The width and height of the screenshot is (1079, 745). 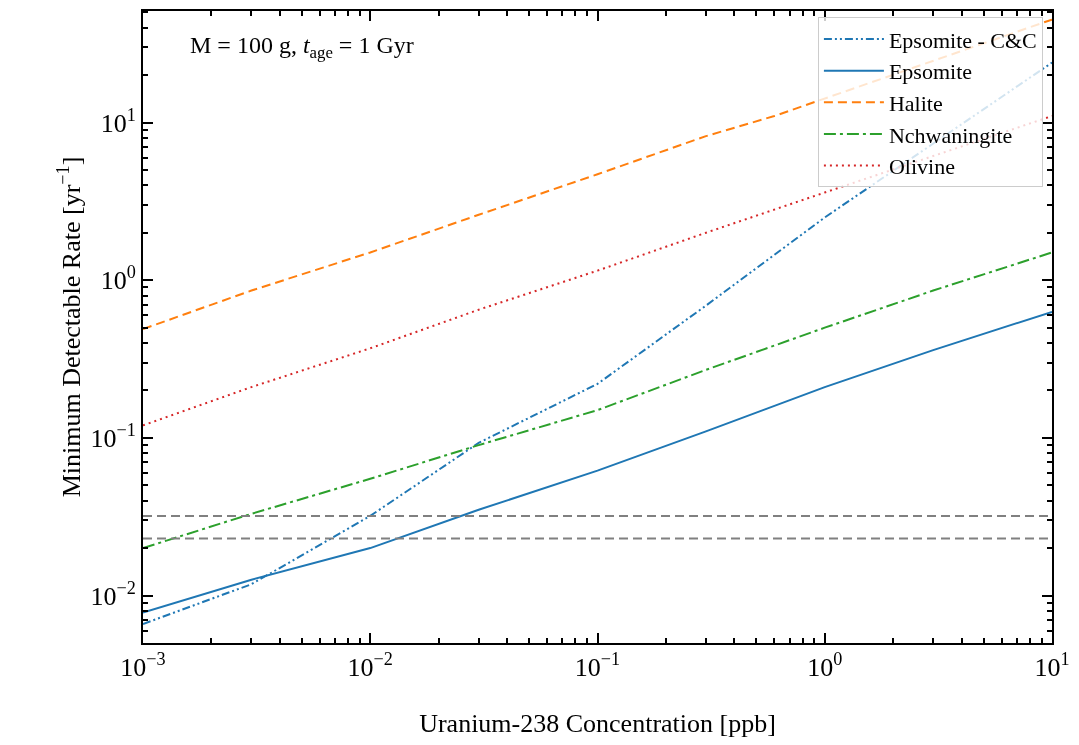 I want to click on y-tick-label: 10$^{−2}$, so click(x=113, y=594).